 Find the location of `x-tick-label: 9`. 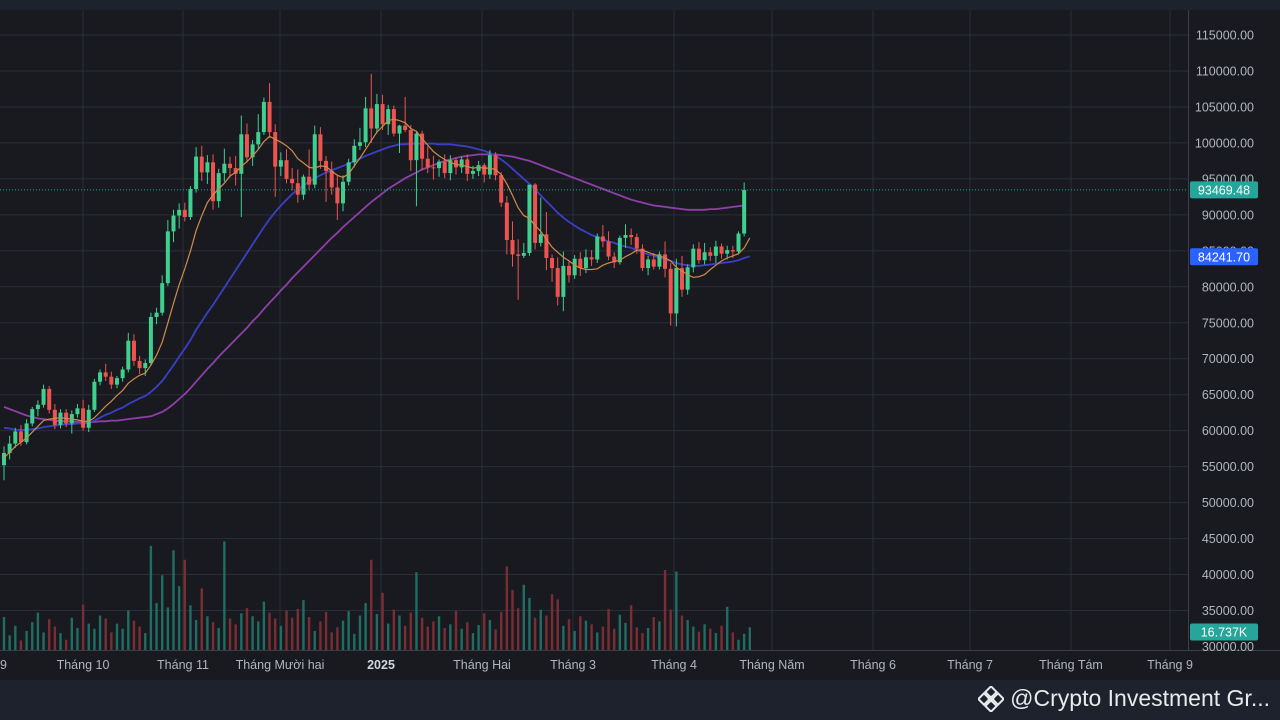

x-tick-label: 9 is located at coordinates (3, 665).